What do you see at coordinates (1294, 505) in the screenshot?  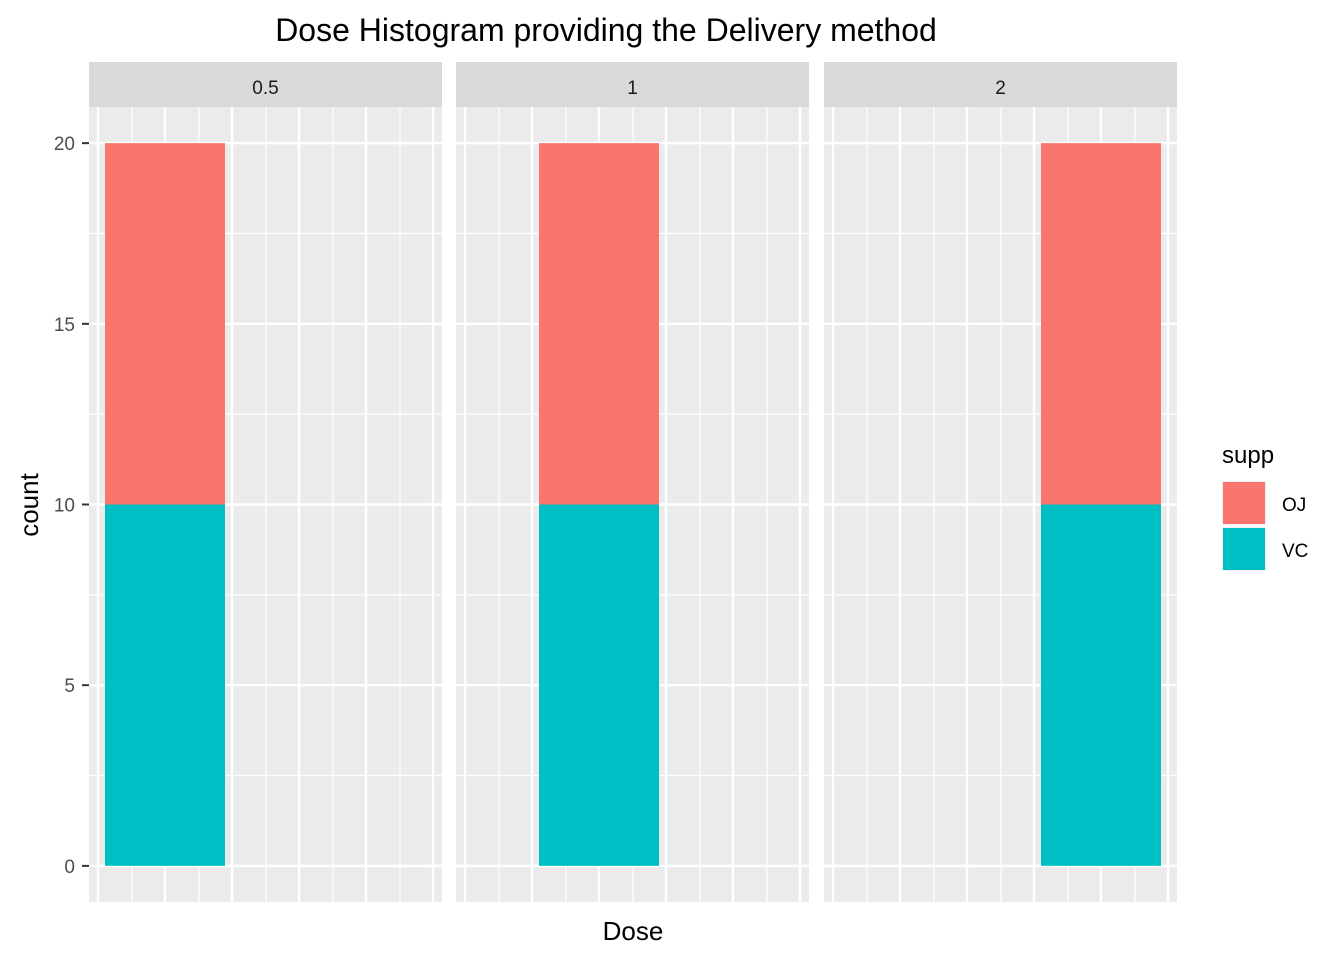 I see `legend-label: OJ` at bounding box center [1294, 505].